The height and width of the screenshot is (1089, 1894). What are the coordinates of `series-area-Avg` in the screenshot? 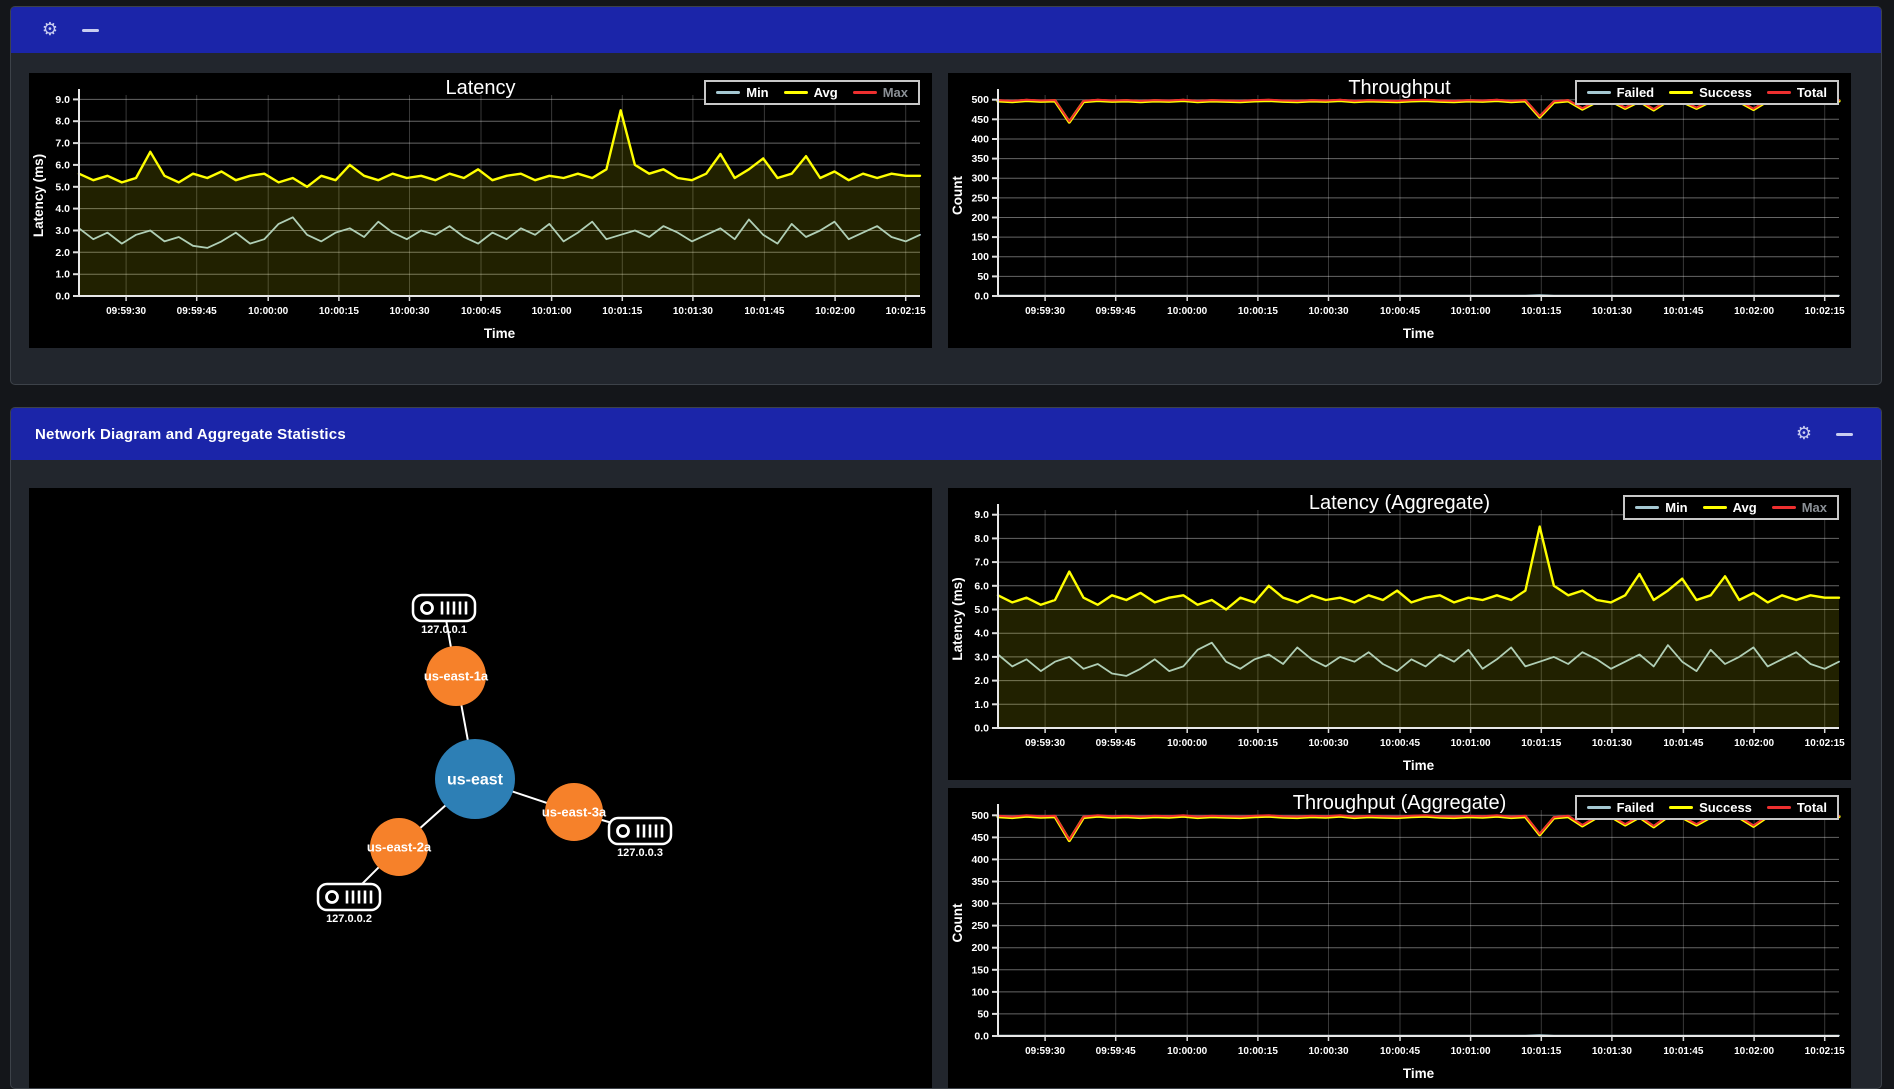 It's located at (499, 203).